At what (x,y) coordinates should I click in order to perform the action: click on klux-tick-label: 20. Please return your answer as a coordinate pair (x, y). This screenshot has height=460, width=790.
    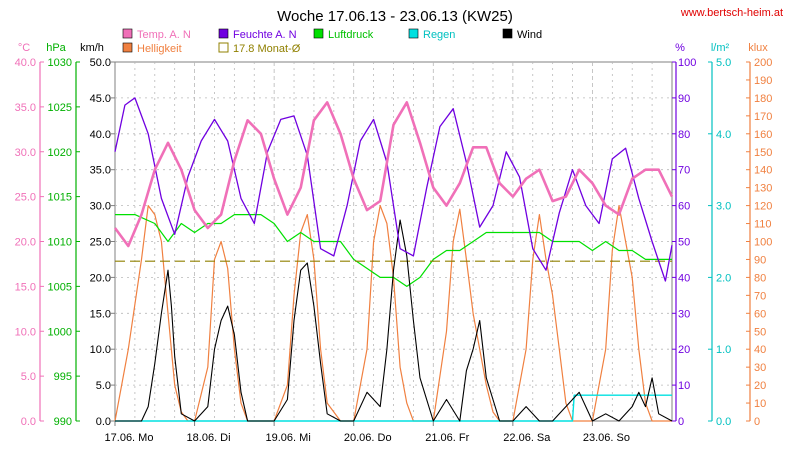
    Looking at the image, I should click on (760, 386).